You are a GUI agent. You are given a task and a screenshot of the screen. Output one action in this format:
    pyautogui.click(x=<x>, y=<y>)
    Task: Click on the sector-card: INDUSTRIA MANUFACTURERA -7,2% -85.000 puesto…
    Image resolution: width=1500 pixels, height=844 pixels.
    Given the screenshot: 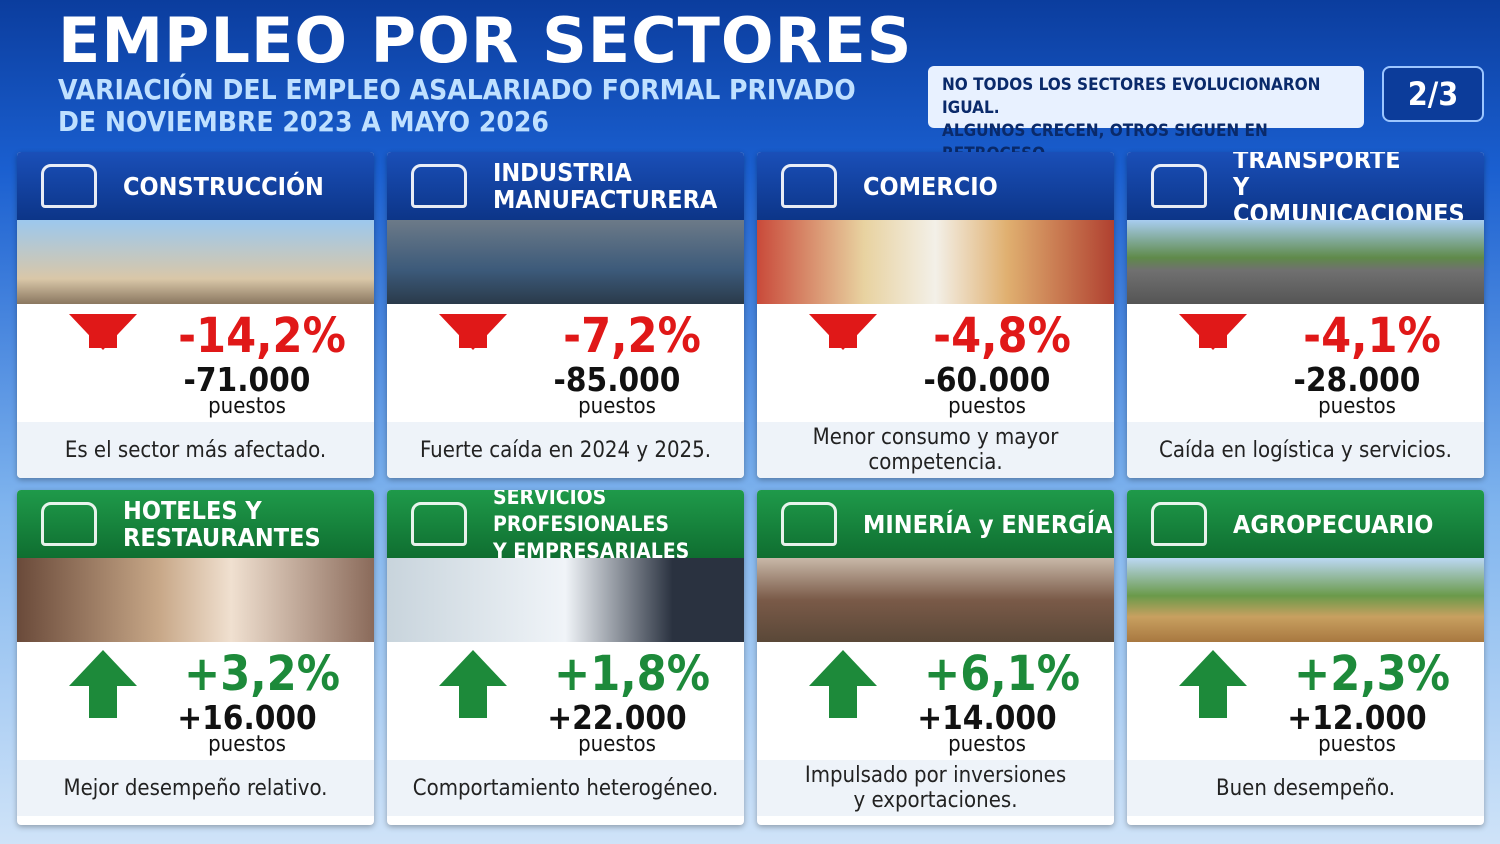 What is the action you would take?
    pyautogui.click(x=565, y=315)
    